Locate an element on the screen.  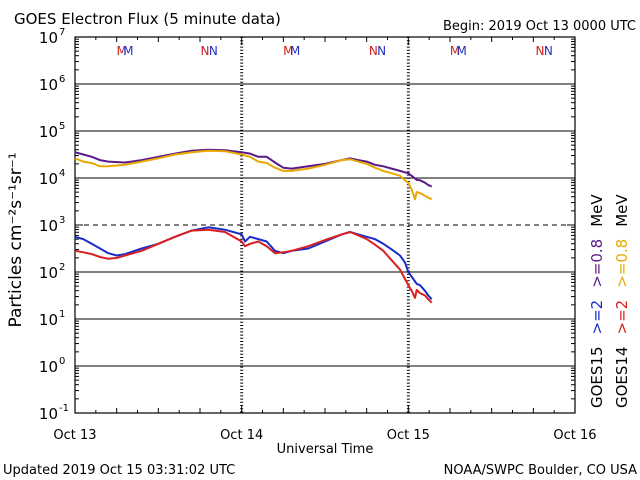
y-tick-label: 10 0 is located at coordinates (52, 366).